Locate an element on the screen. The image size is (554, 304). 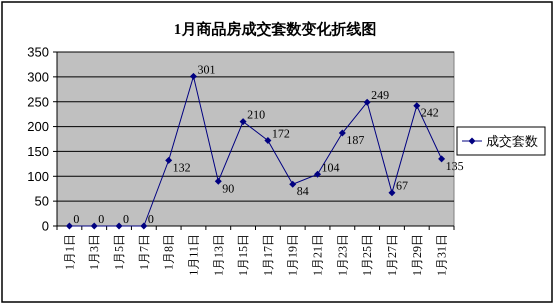
x-tick-label: 1月27日 is located at coordinates (391, 255).